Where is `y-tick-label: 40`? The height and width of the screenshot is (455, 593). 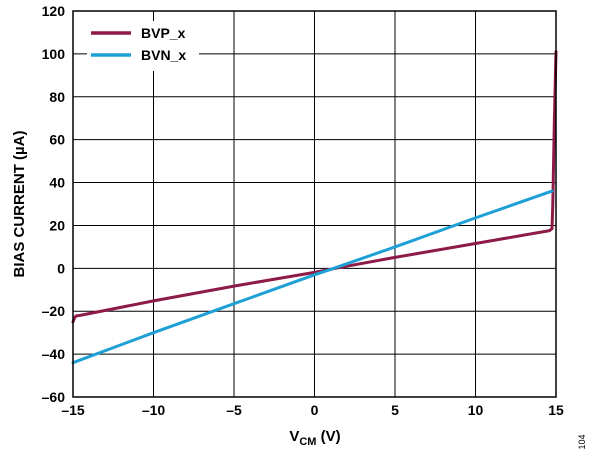 y-tick-label: 40 is located at coordinates (57, 183).